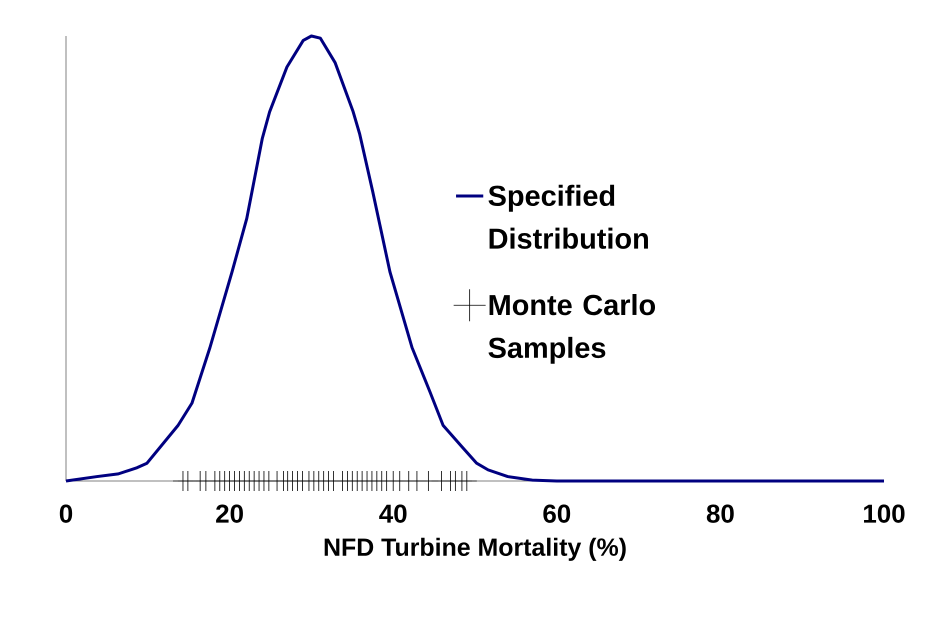 The width and height of the screenshot is (930, 626). Describe the element at coordinates (720, 513) in the screenshot. I see `x-tick-label: 80` at that location.